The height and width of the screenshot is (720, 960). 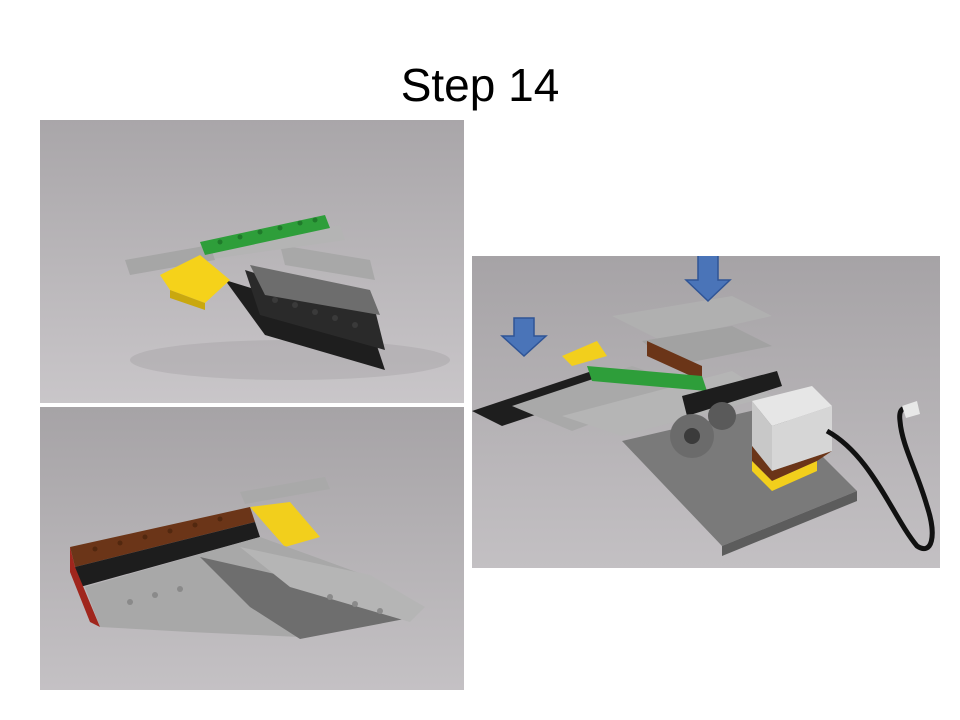 What do you see at coordinates (524, 337) in the screenshot?
I see `down-arrow-wing-icon` at bounding box center [524, 337].